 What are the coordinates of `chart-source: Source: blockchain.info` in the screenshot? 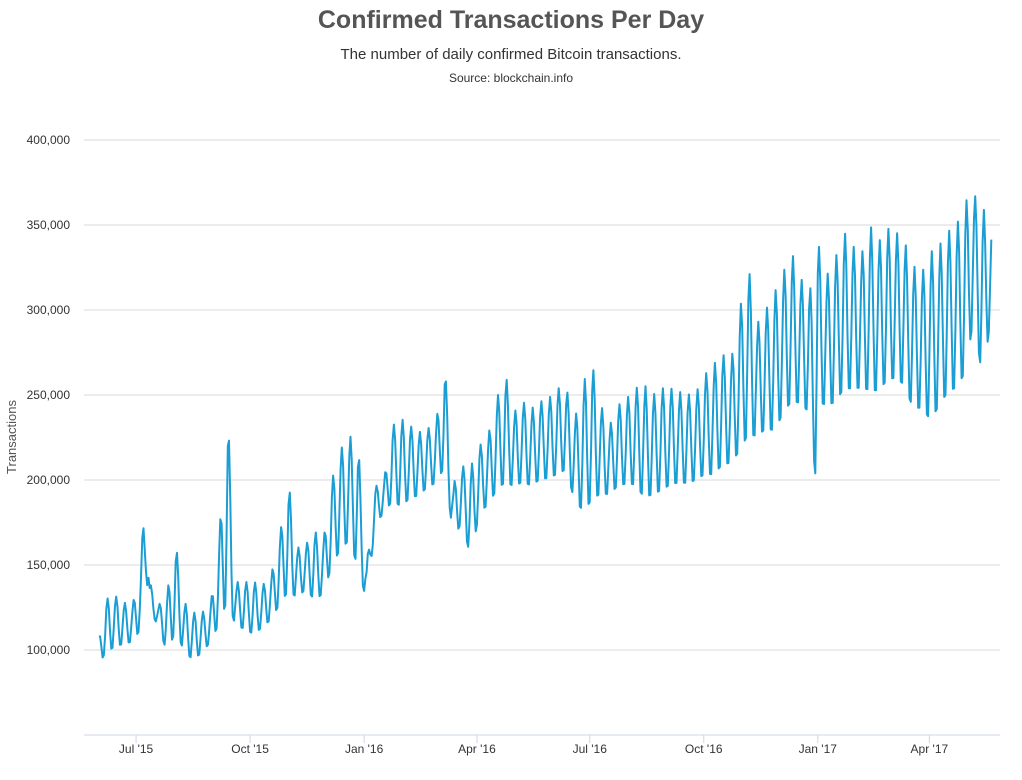 It's located at (511, 78).